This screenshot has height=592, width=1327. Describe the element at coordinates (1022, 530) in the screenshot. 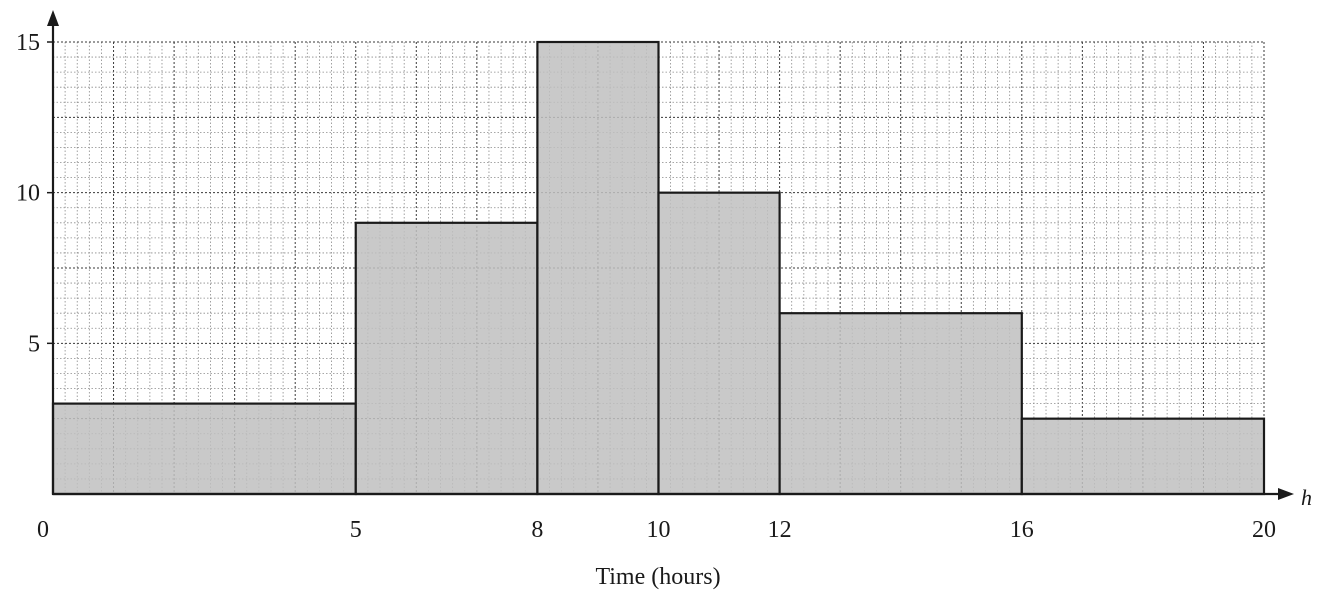

I see `x-tick-label: 16` at that location.